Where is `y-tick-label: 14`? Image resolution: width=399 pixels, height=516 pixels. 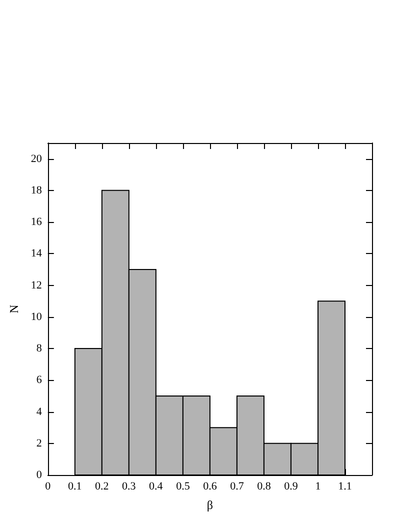 y-tick-label: 14 is located at coordinates (36, 254).